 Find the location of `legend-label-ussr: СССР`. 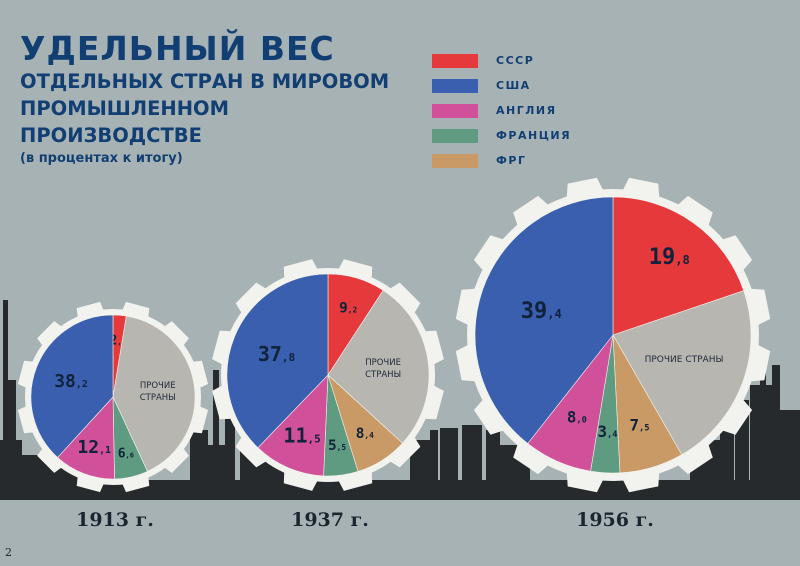

legend-label-ussr: СССР is located at coordinates (515, 60).